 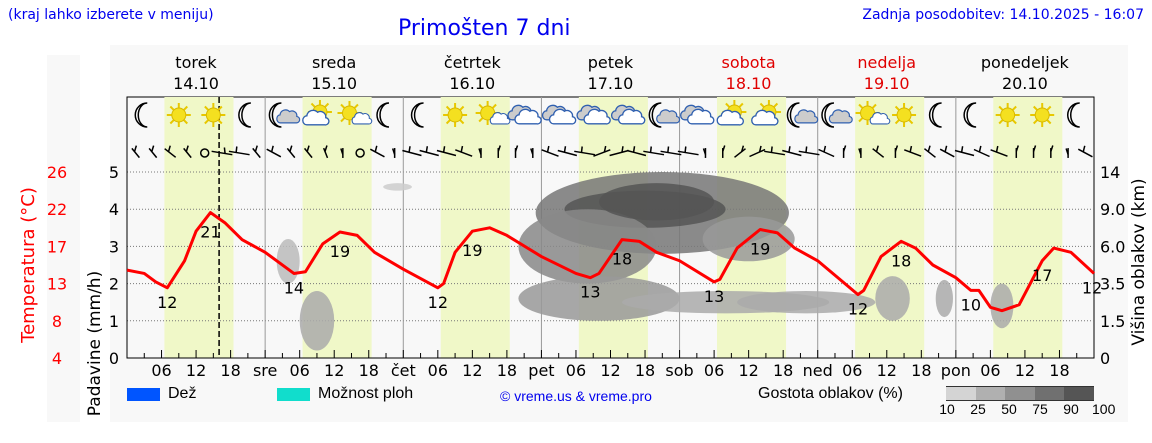 What do you see at coordinates (1105, 358) in the screenshot?
I see `cloud-height-tick-label: 0` at bounding box center [1105, 358].